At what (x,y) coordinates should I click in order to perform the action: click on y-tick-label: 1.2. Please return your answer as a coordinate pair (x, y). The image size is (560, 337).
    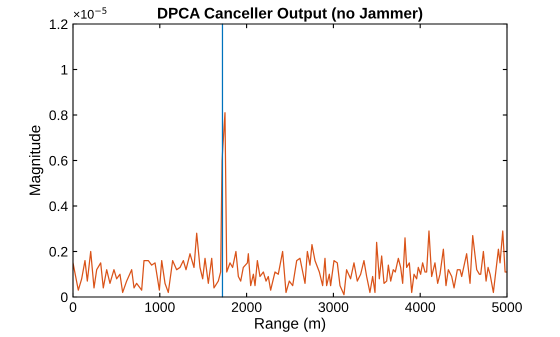
    Looking at the image, I should click on (59, 24).